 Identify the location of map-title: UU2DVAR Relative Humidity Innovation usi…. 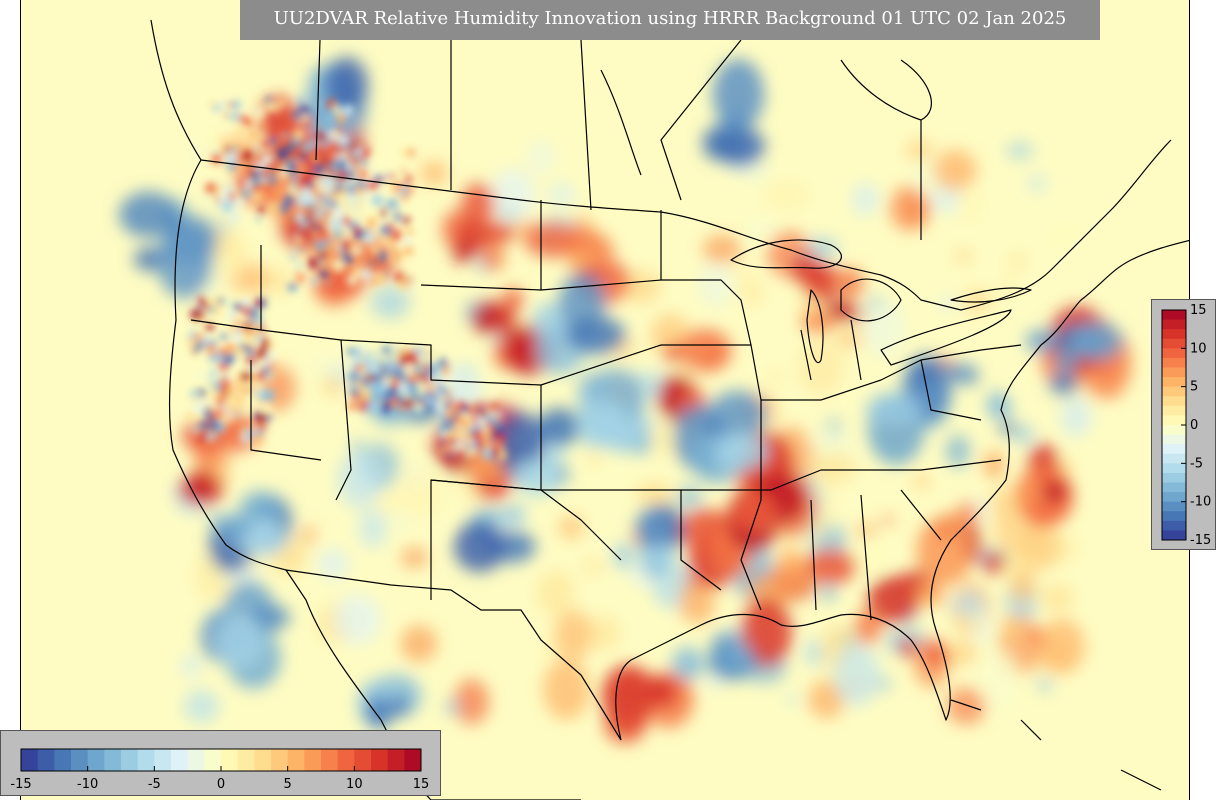
(670, 20).